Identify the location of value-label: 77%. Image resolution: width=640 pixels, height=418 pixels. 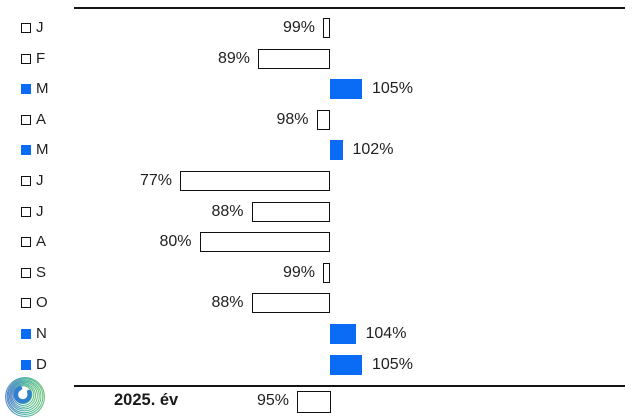
(155, 180).